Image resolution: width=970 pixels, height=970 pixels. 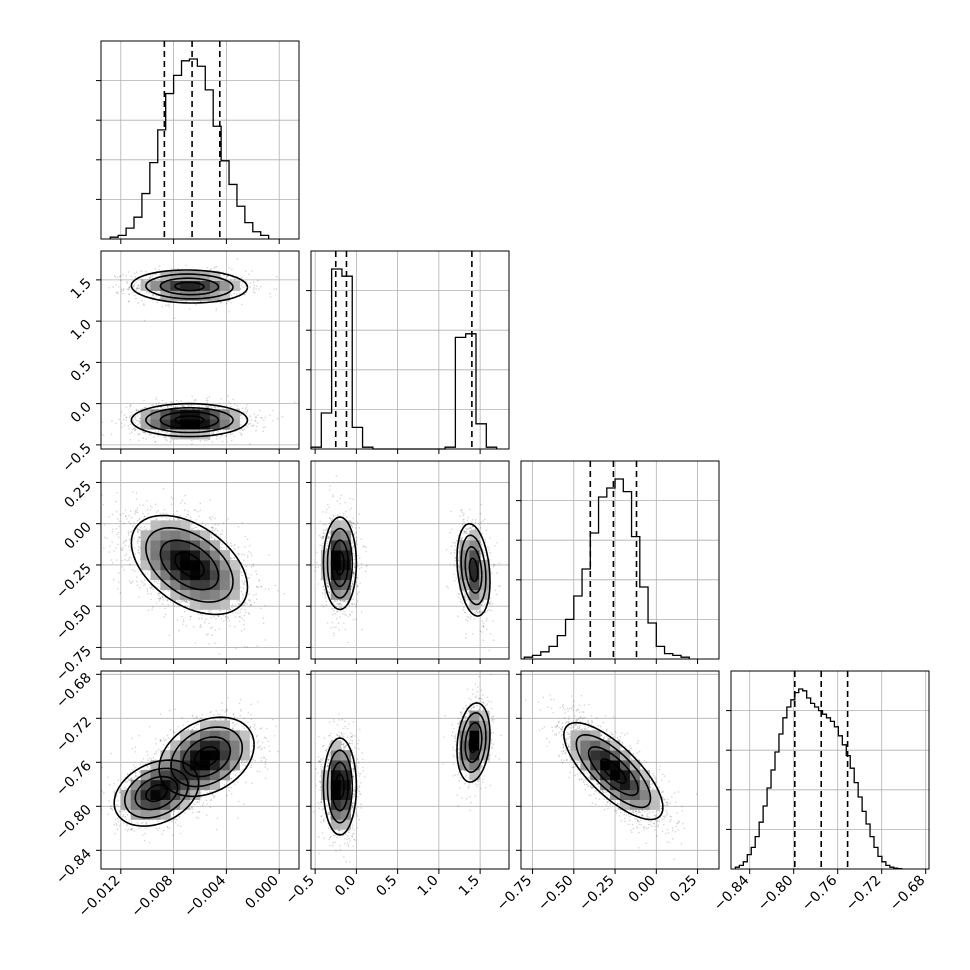 I want to click on y-tick-label: −0.5, so click(x=76, y=457).